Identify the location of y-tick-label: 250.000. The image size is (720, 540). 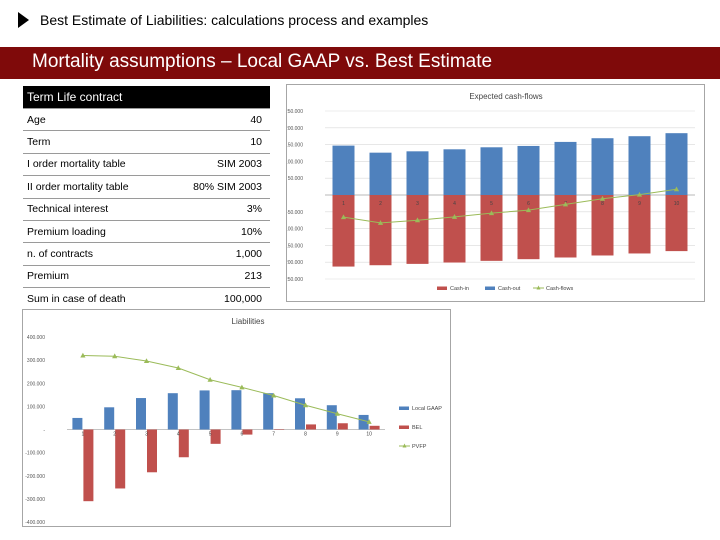
(295, 112).